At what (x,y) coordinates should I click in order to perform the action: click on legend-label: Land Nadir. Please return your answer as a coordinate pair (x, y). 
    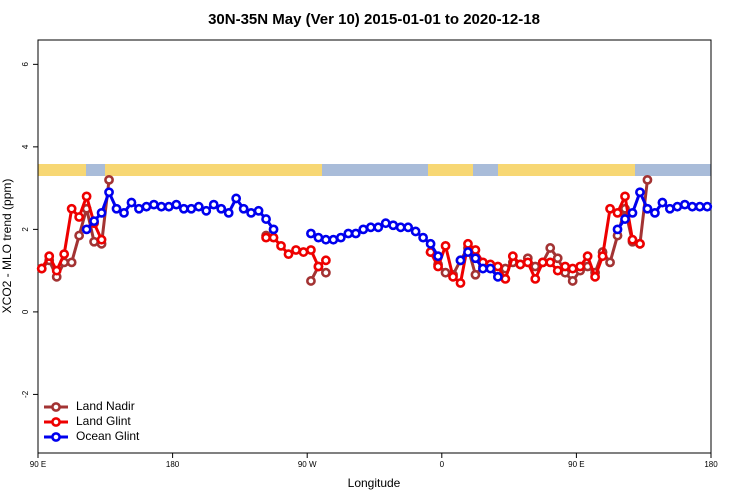
    Looking at the image, I should click on (105, 406).